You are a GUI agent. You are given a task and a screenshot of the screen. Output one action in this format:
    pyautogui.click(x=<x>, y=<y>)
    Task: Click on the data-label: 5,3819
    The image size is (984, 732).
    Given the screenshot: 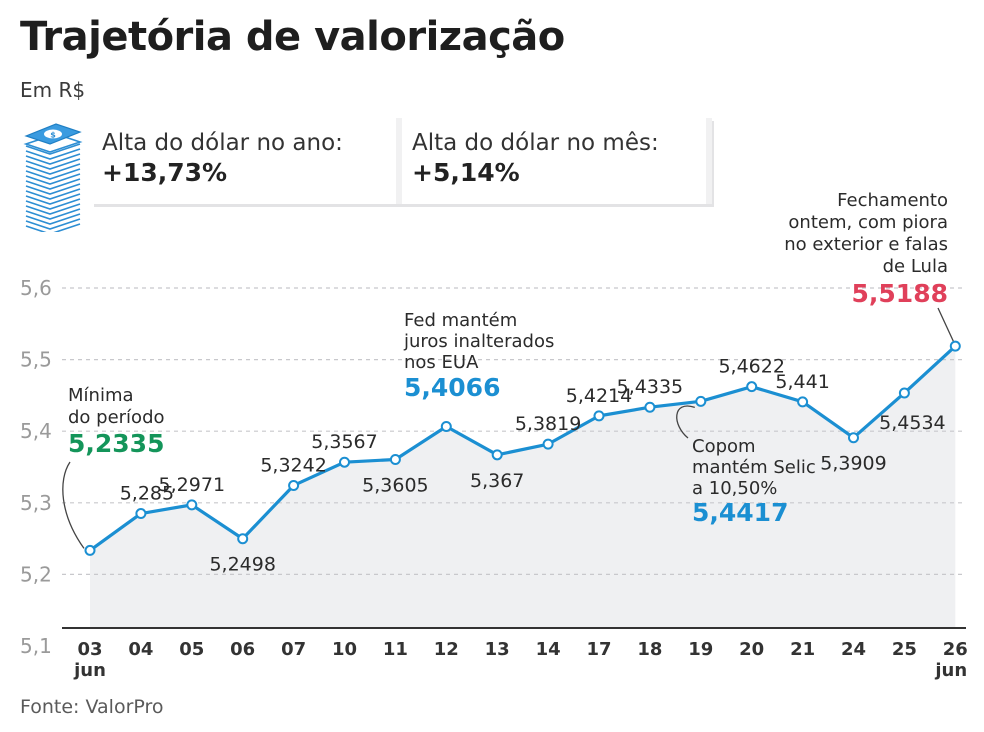 What is the action you would take?
    pyautogui.click(x=548, y=424)
    